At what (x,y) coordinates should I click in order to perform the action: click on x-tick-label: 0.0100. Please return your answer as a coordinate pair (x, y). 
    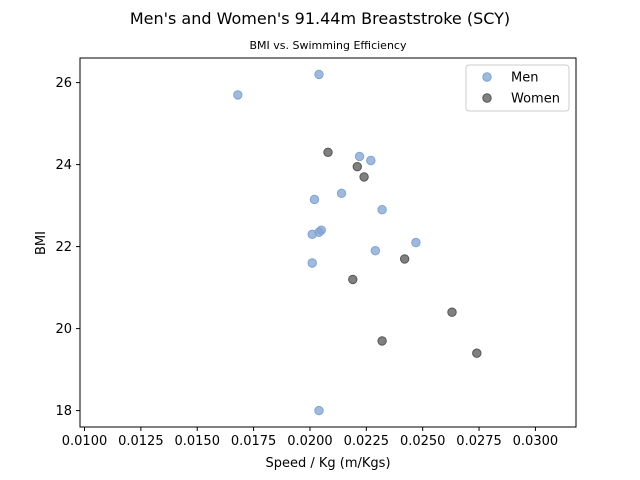
    Looking at the image, I should click on (85, 441).